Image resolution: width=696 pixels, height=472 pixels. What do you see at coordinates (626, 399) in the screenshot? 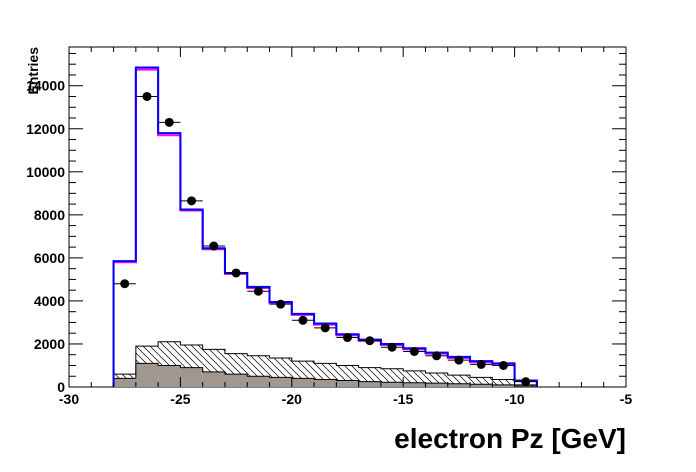
I see `x-tick-label: -5` at bounding box center [626, 399].